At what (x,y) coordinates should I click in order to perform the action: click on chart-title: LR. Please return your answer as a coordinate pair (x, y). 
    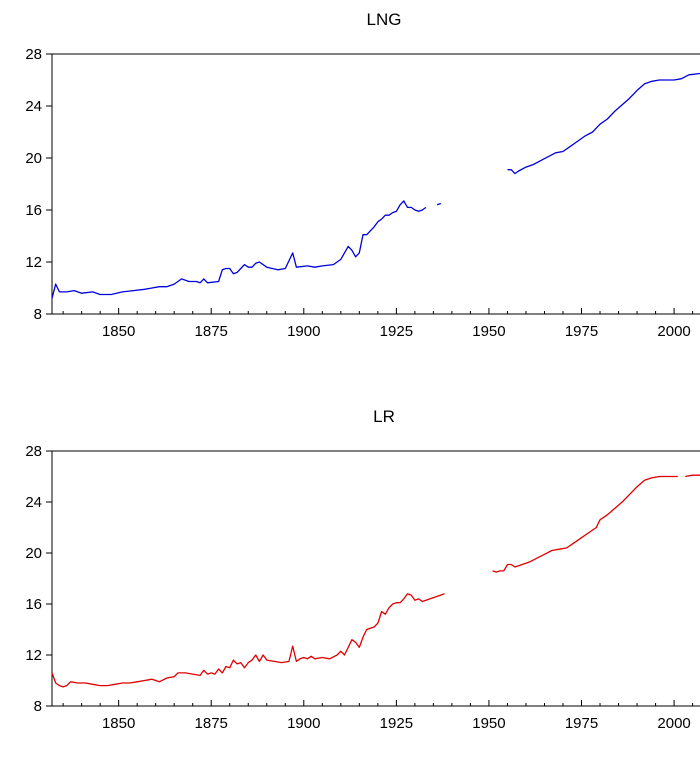
    Looking at the image, I should click on (384, 416).